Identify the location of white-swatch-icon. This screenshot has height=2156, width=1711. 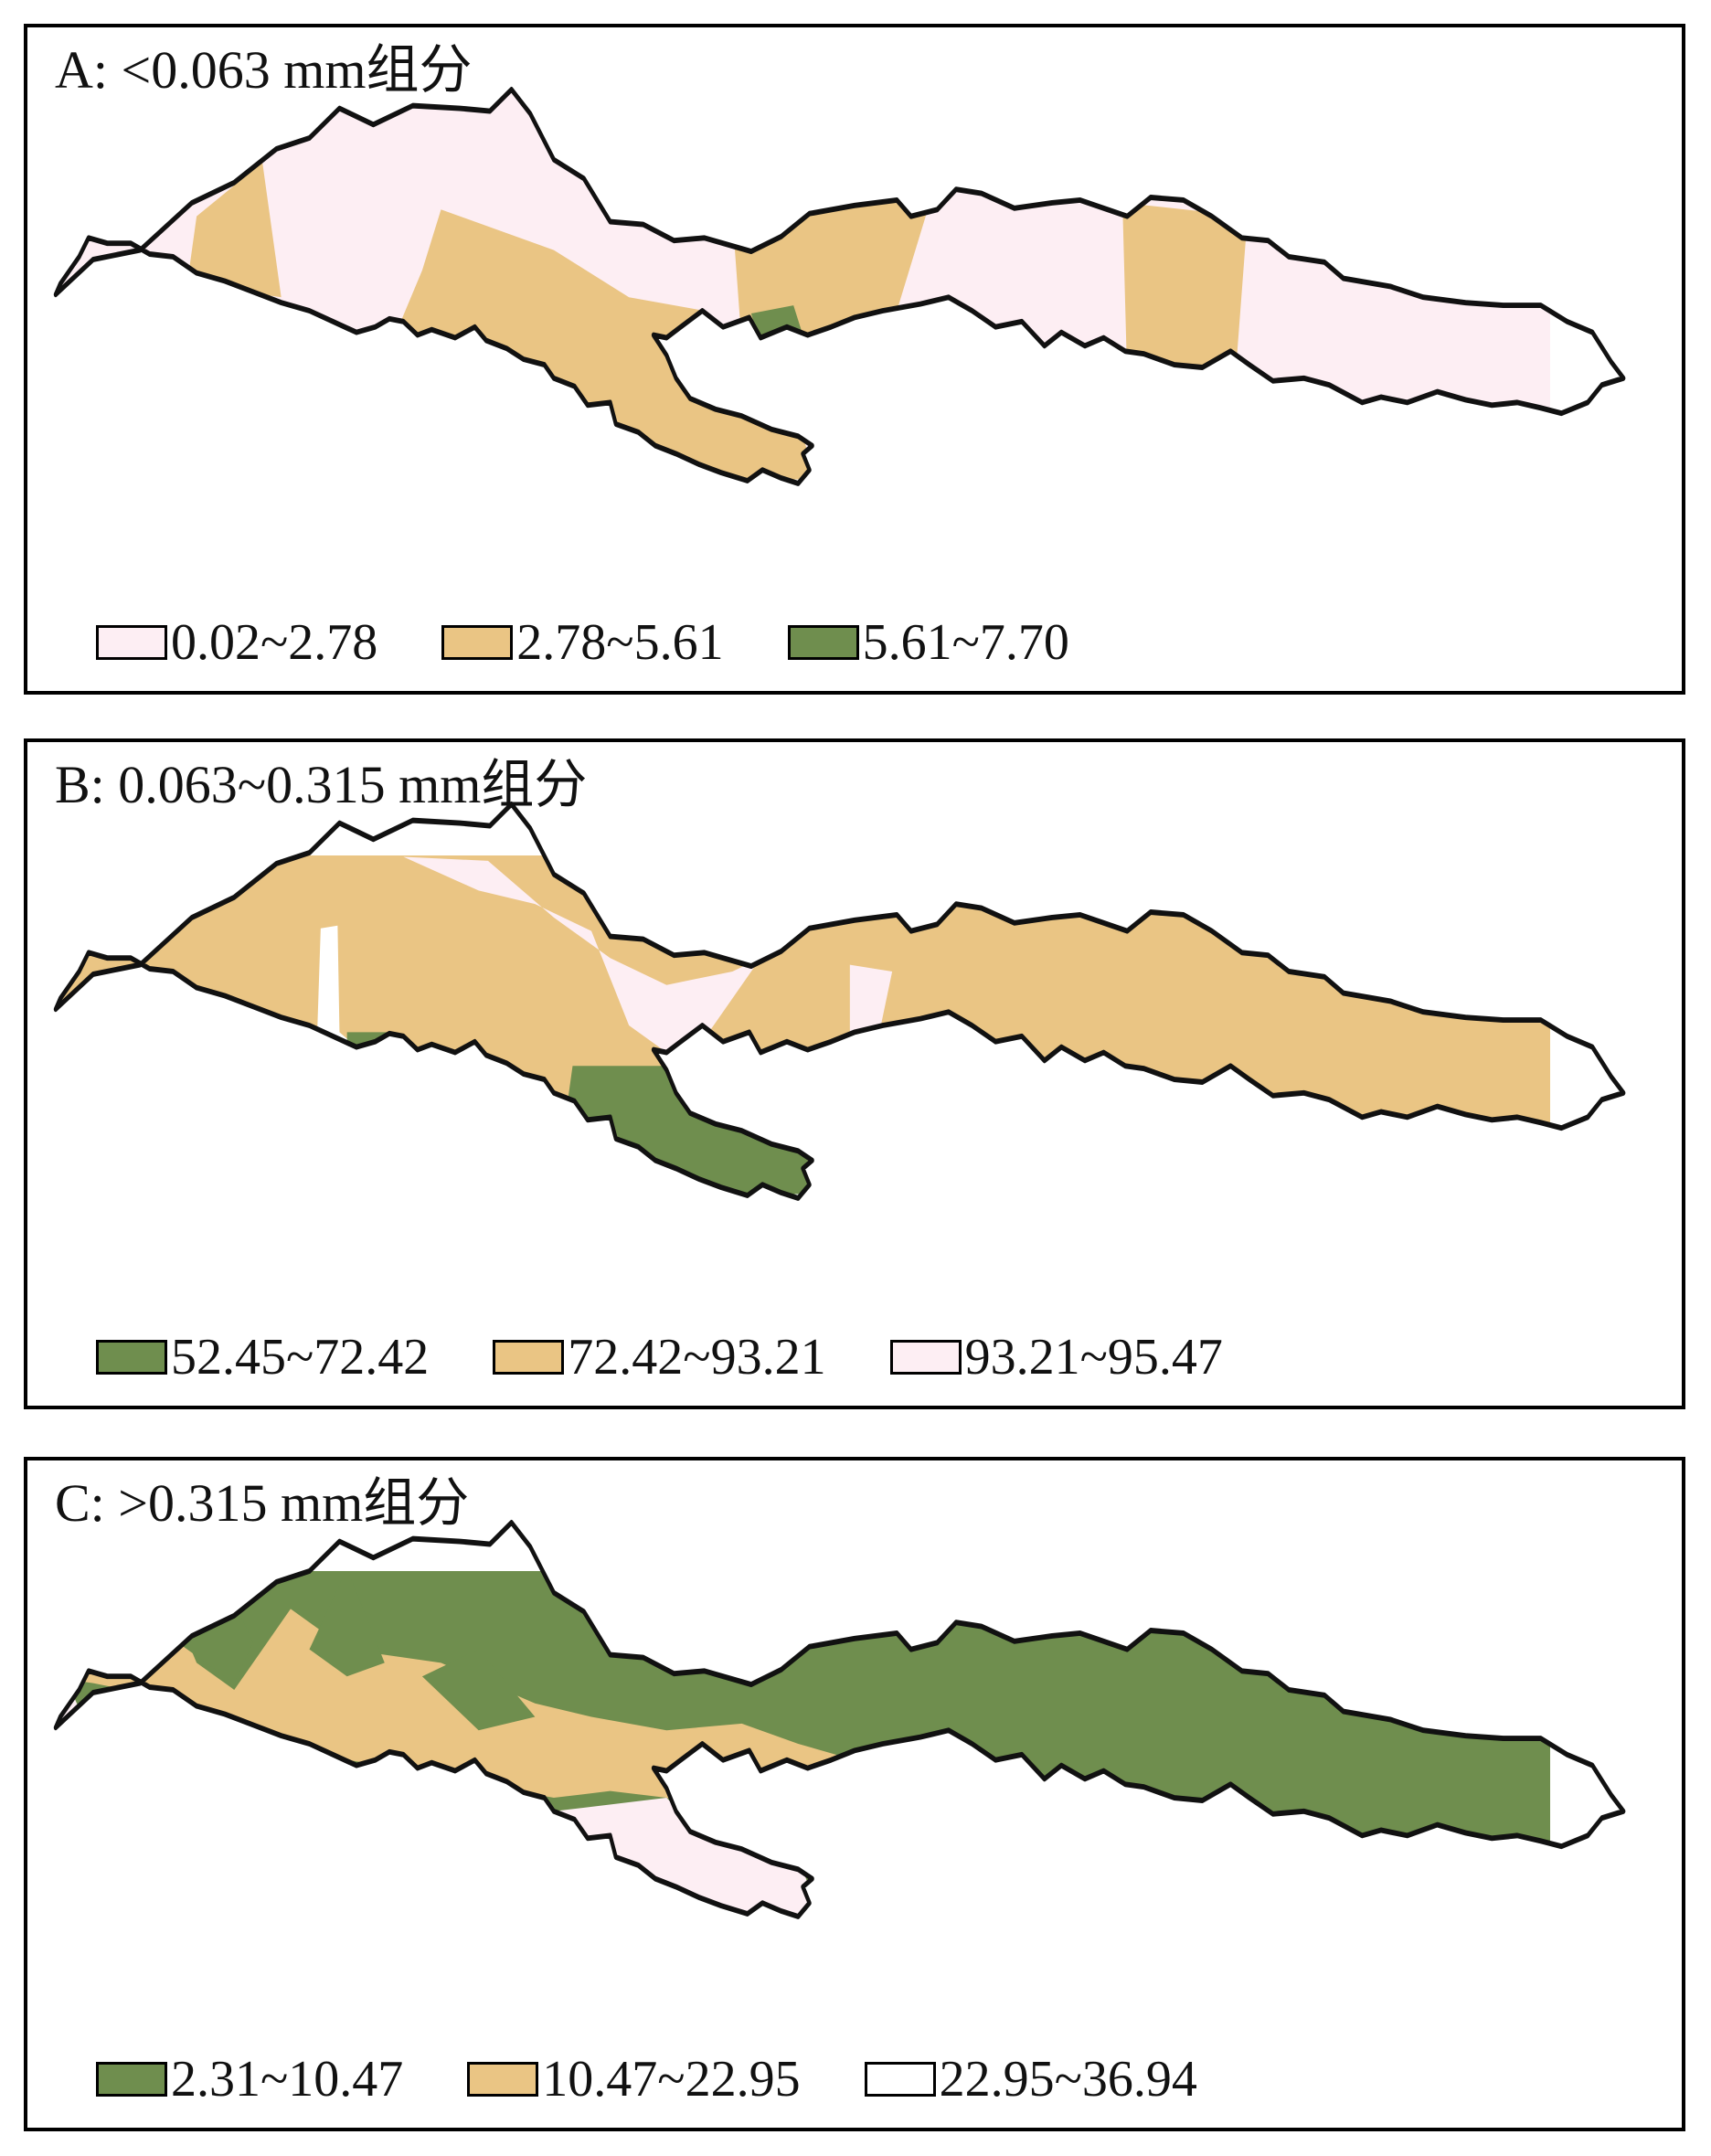
(900, 2079).